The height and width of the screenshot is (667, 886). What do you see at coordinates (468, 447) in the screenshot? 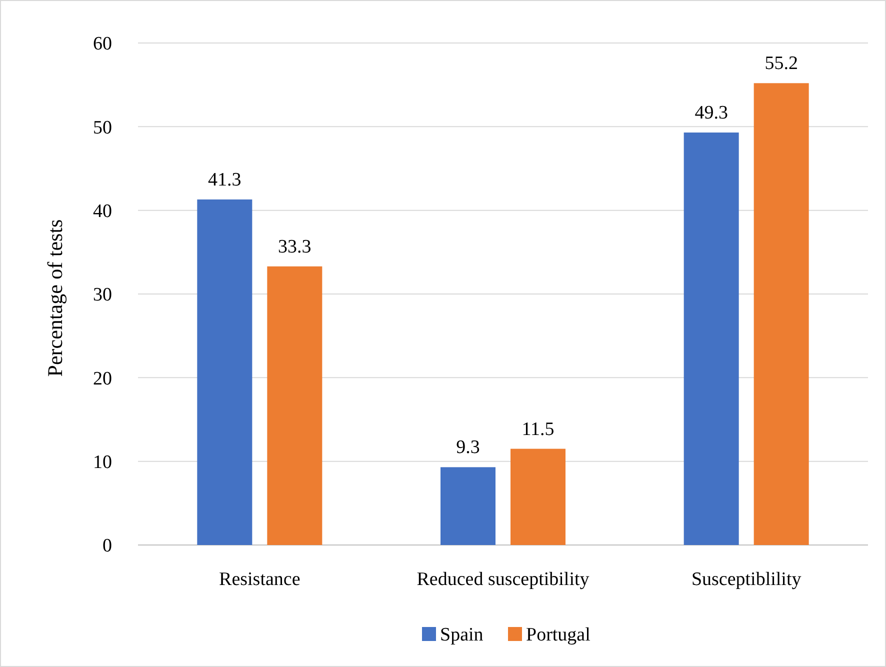
I see `data-label: 9.3` at bounding box center [468, 447].